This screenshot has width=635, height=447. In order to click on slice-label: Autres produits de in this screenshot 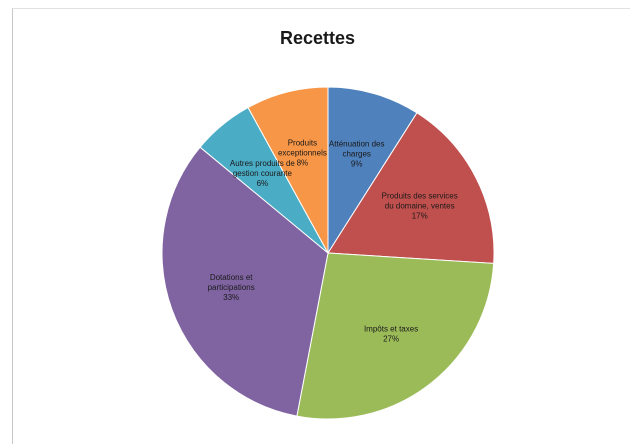, I will do `click(262, 163)`.